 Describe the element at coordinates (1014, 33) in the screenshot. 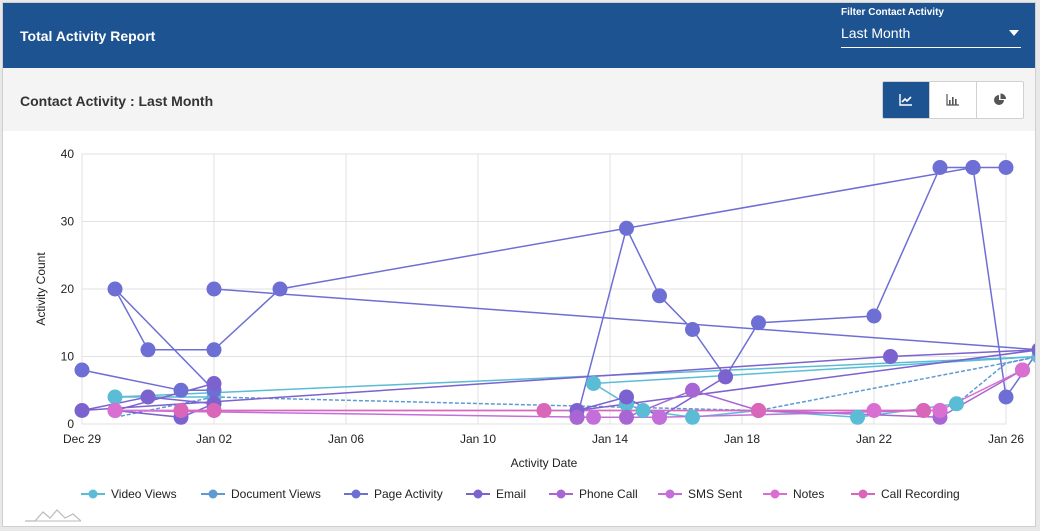

I see `chevron-down-icon` at that location.